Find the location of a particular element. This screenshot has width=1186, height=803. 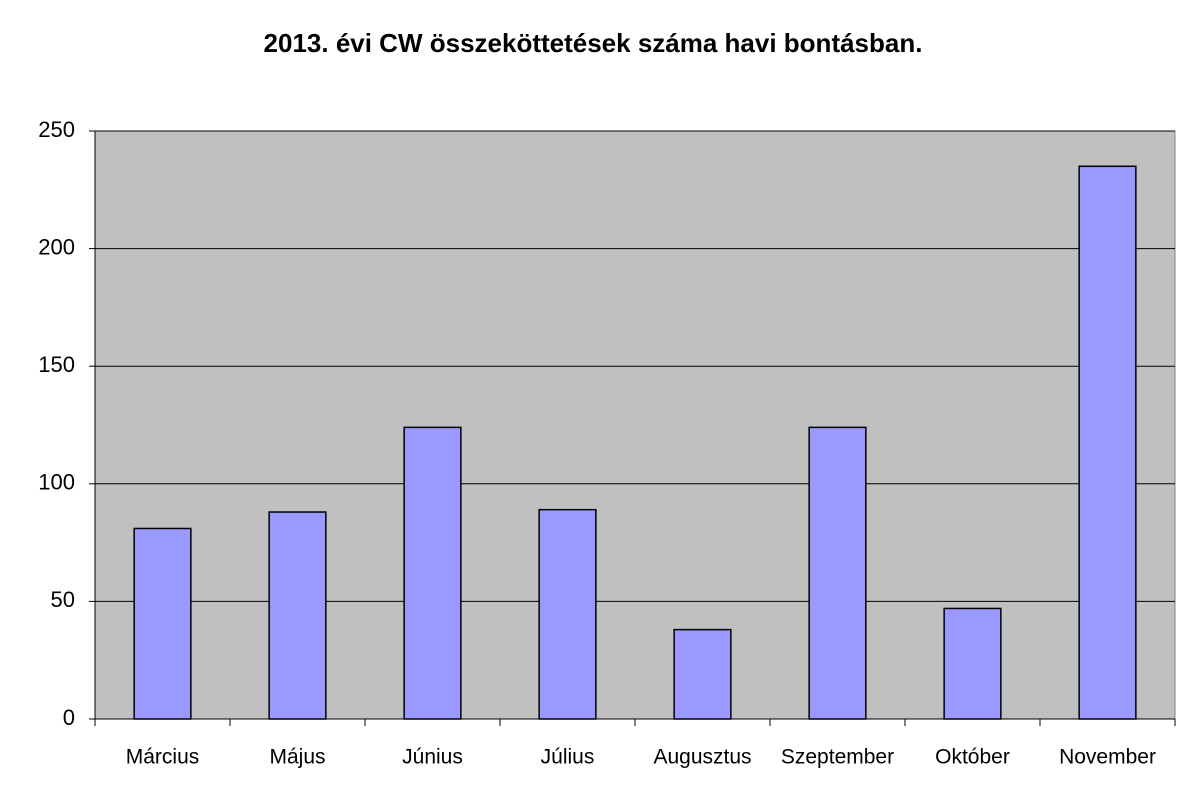

x-tick-label: Augusztus is located at coordinates (702, 757).